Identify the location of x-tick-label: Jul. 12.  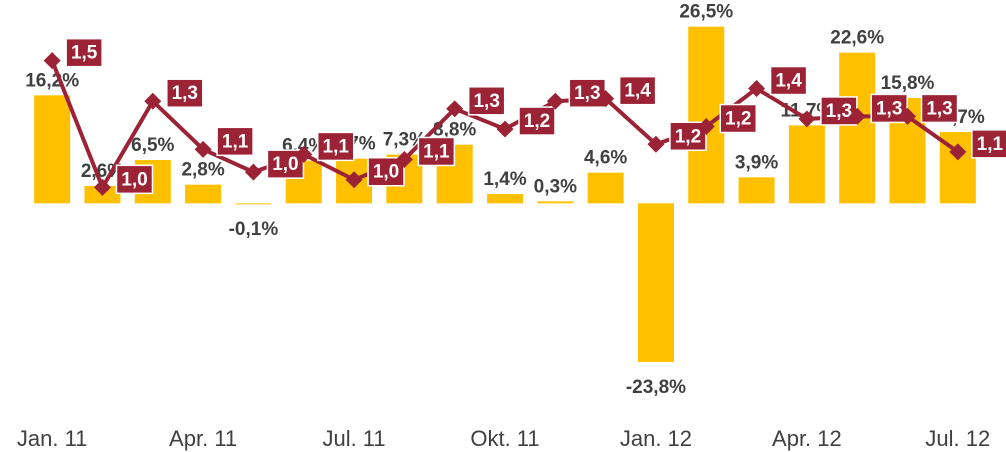
(957, 438).